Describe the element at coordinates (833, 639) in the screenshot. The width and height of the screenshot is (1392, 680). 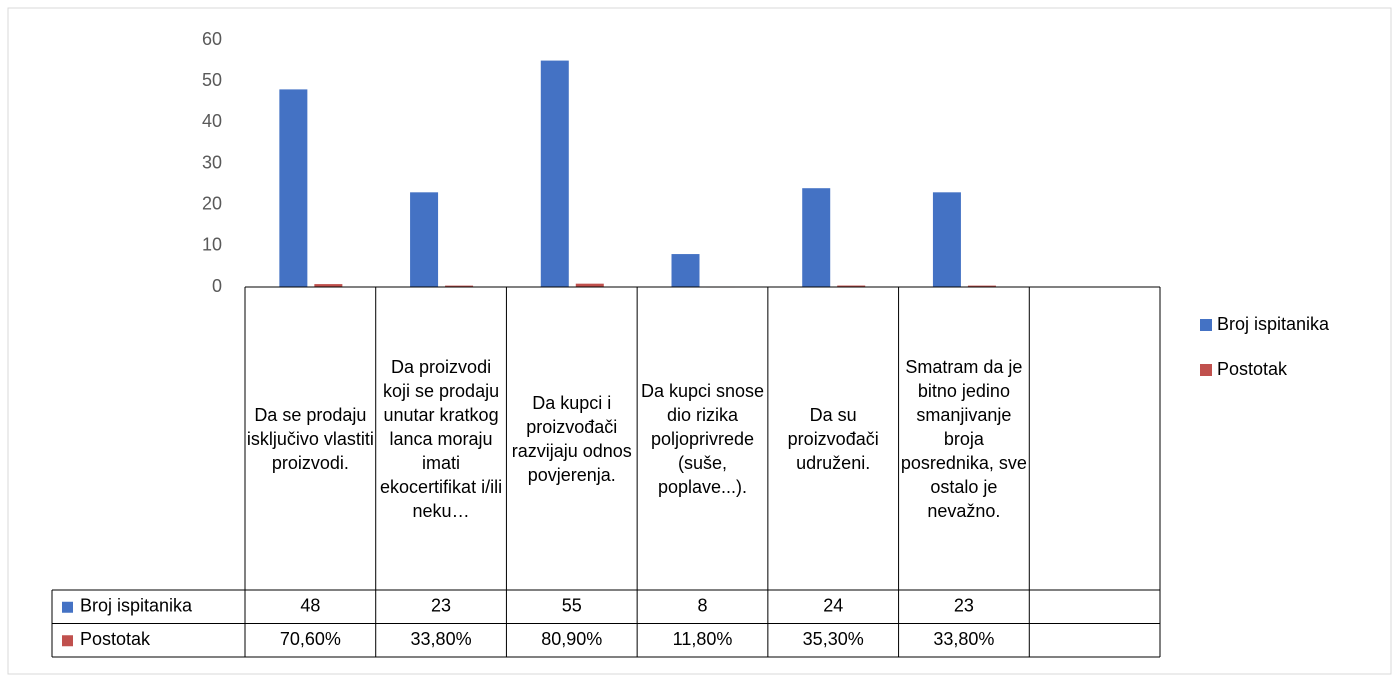
I see `table-value: 35,30%` at that location.